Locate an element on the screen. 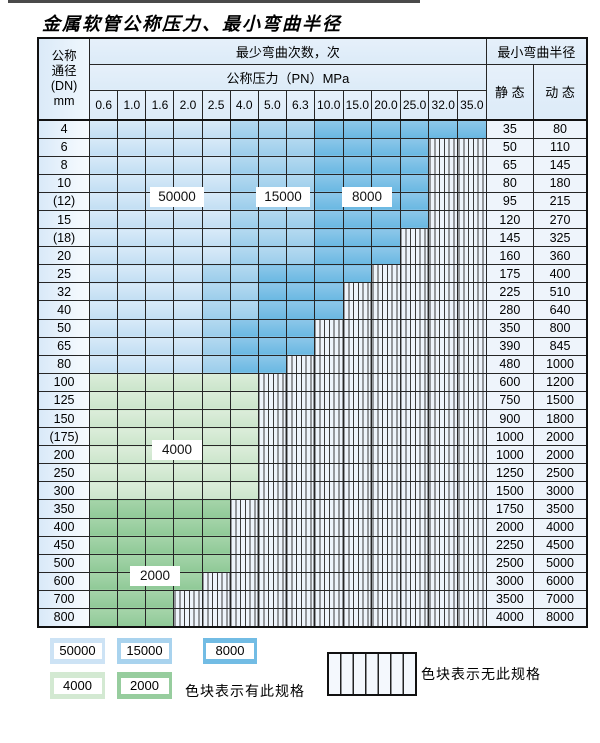 The height and width of the screenshot is (743, 600). pressure-col-35.0: 35.0 is located at coordinates (472, 105).